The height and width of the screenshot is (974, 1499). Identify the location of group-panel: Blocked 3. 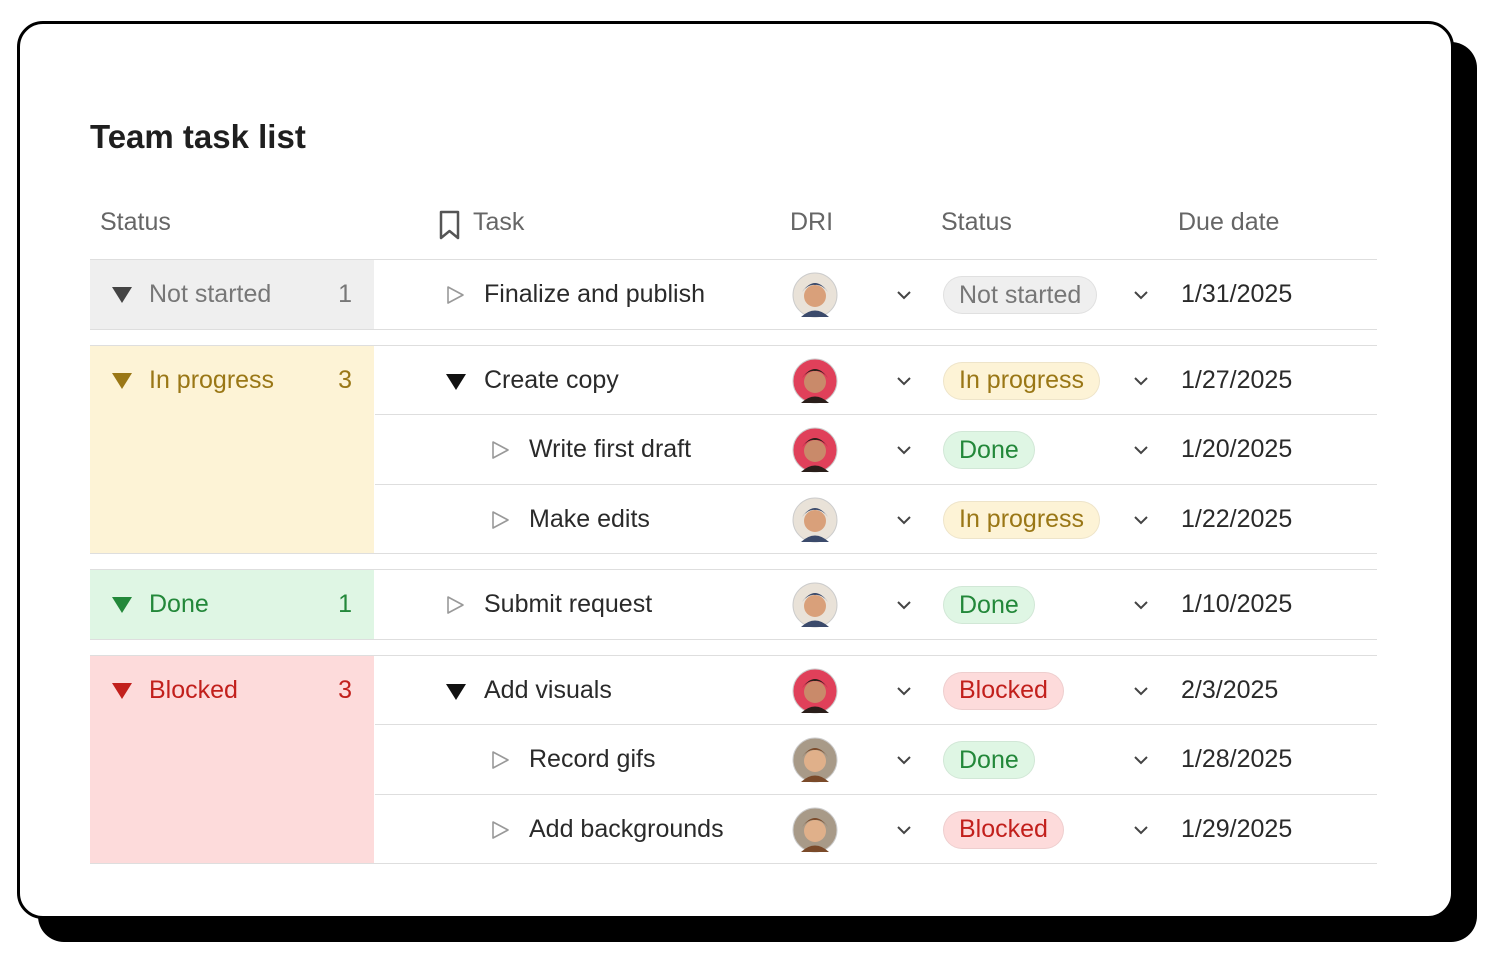
(232, 759).